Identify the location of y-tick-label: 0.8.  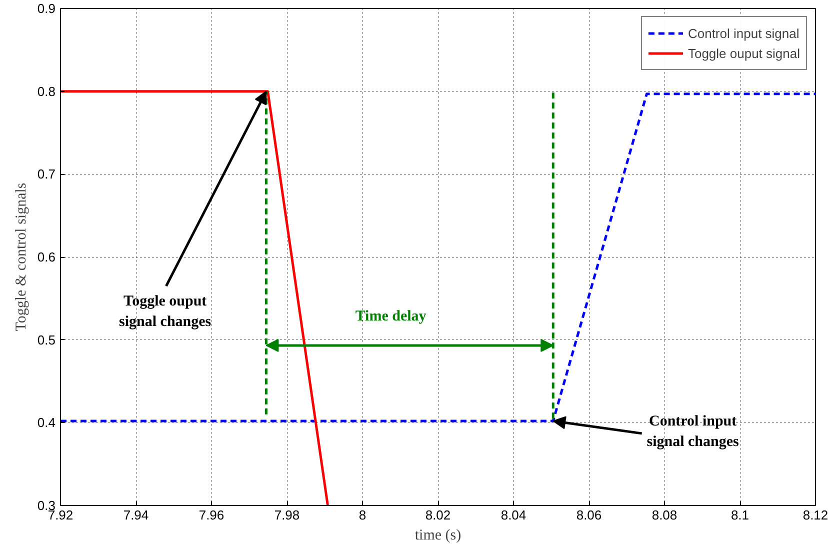
(46, 91).